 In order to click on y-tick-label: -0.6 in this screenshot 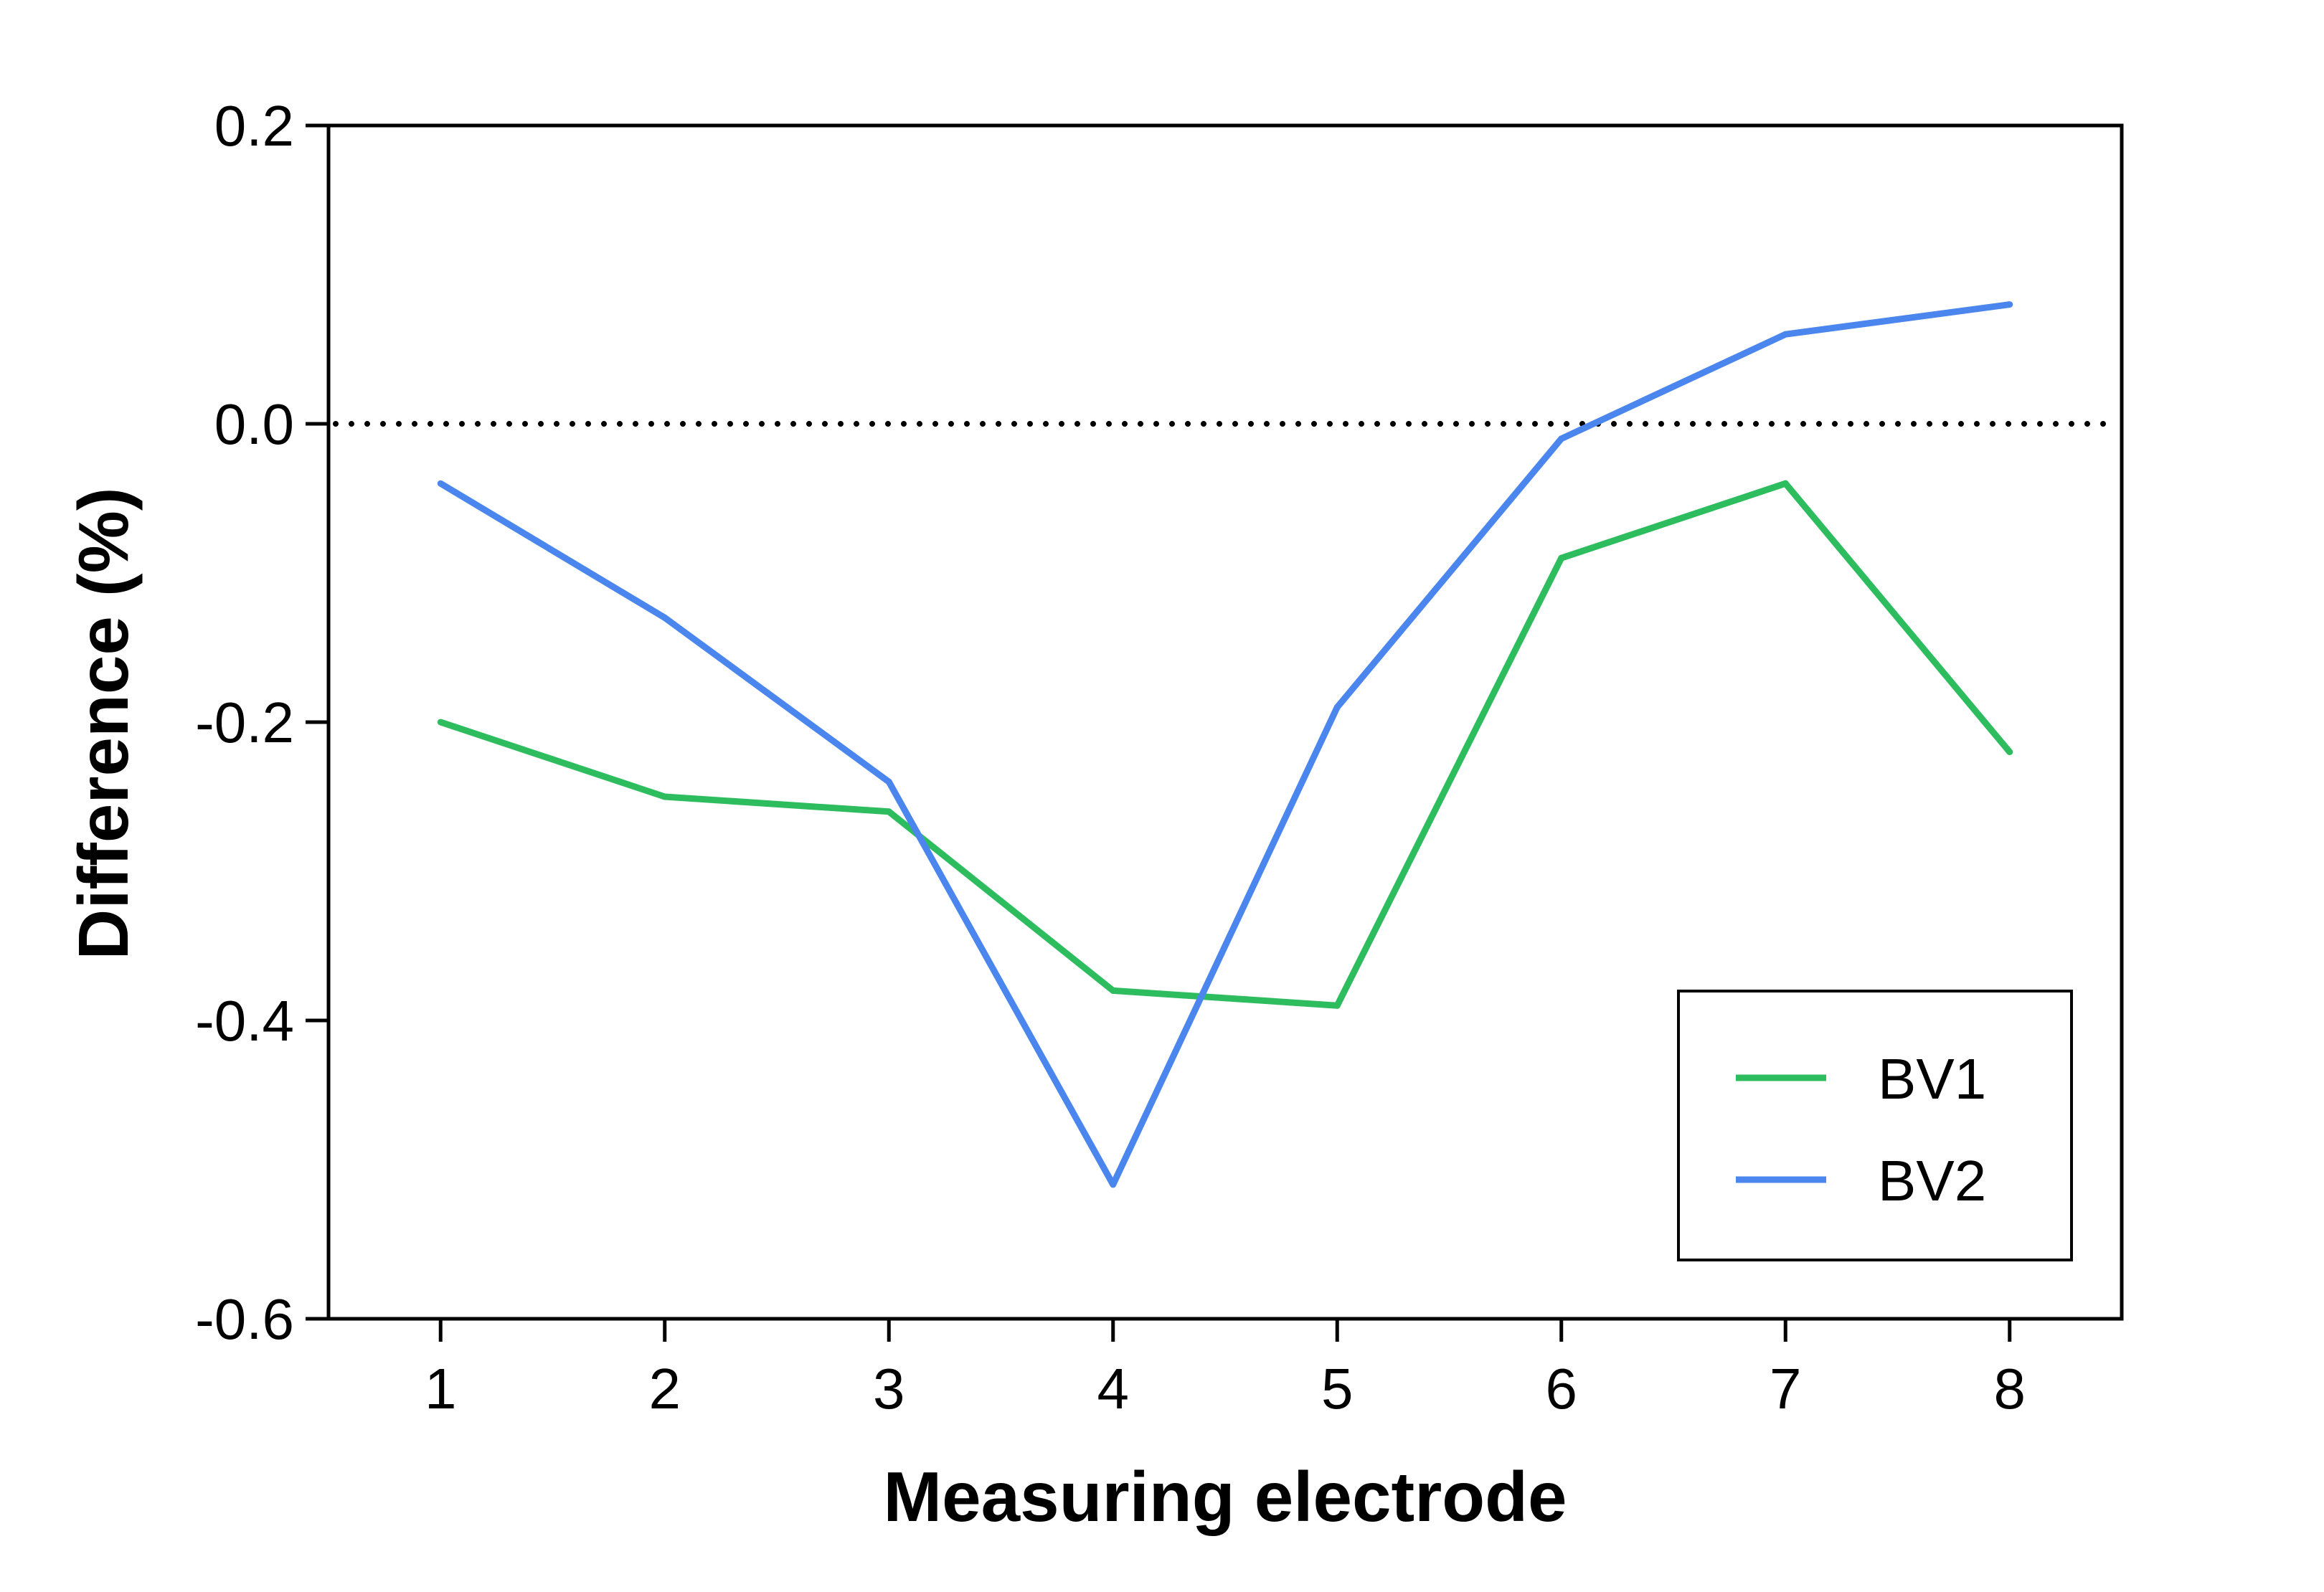, I will do `click(244, 1319)`.